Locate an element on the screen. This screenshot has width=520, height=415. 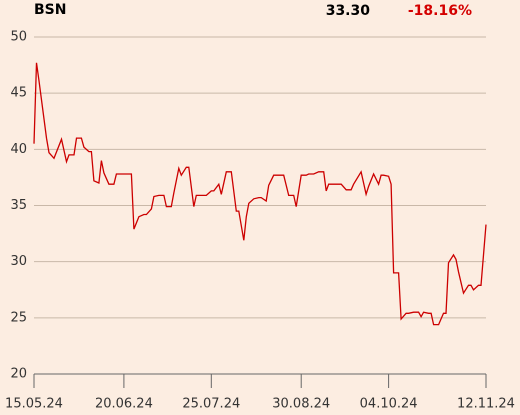
symbol: BSN is located at coordinates (50, 10).